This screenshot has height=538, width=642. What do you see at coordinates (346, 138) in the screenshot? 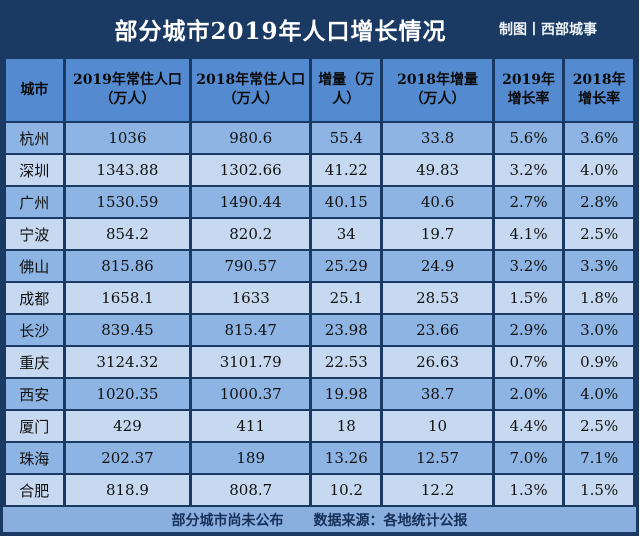
I see `value-cell: 55.4` at bounding box center [346, 138].